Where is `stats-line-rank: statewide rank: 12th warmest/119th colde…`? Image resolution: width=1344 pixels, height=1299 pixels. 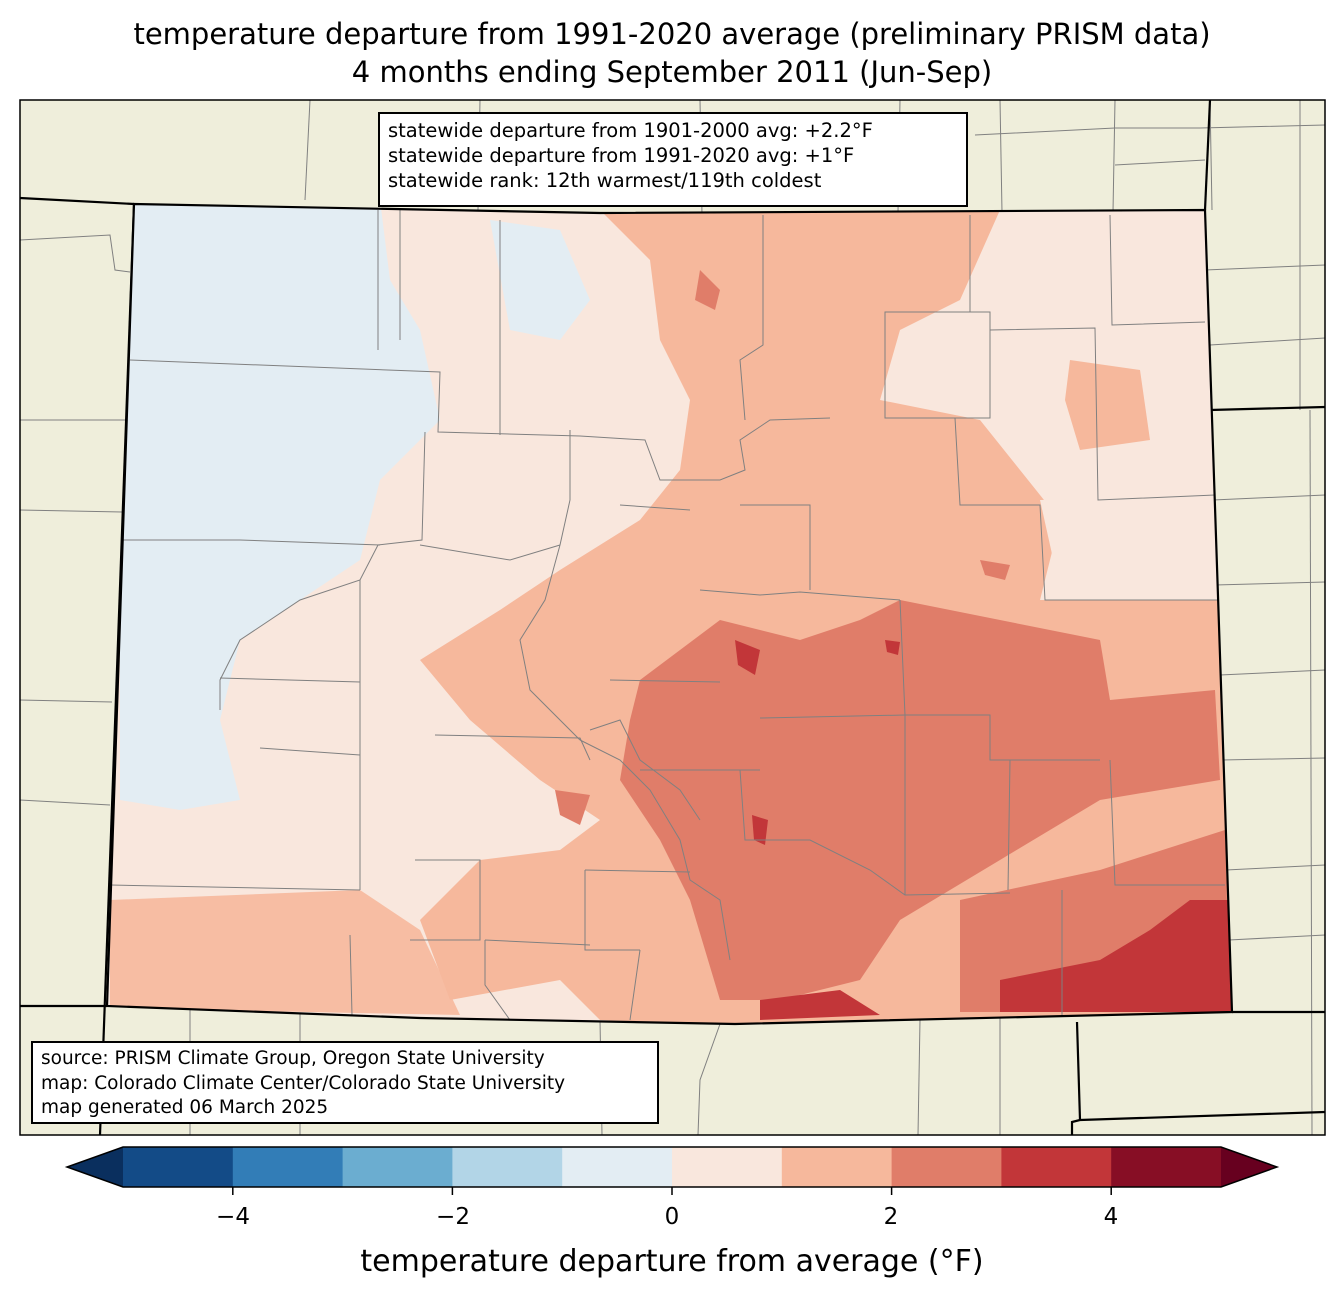 stats-line-rank: statewide rank: 12th warmest/119th colde… is located at coordinates (605, 180).